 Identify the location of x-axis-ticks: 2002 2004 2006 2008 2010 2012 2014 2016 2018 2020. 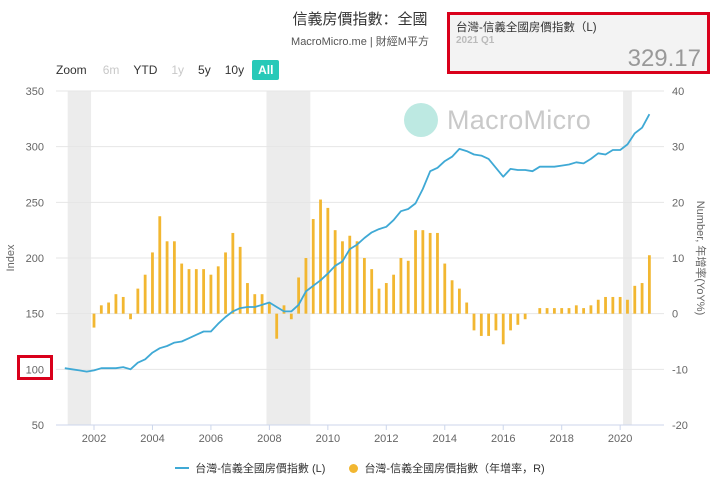
(360, 434).